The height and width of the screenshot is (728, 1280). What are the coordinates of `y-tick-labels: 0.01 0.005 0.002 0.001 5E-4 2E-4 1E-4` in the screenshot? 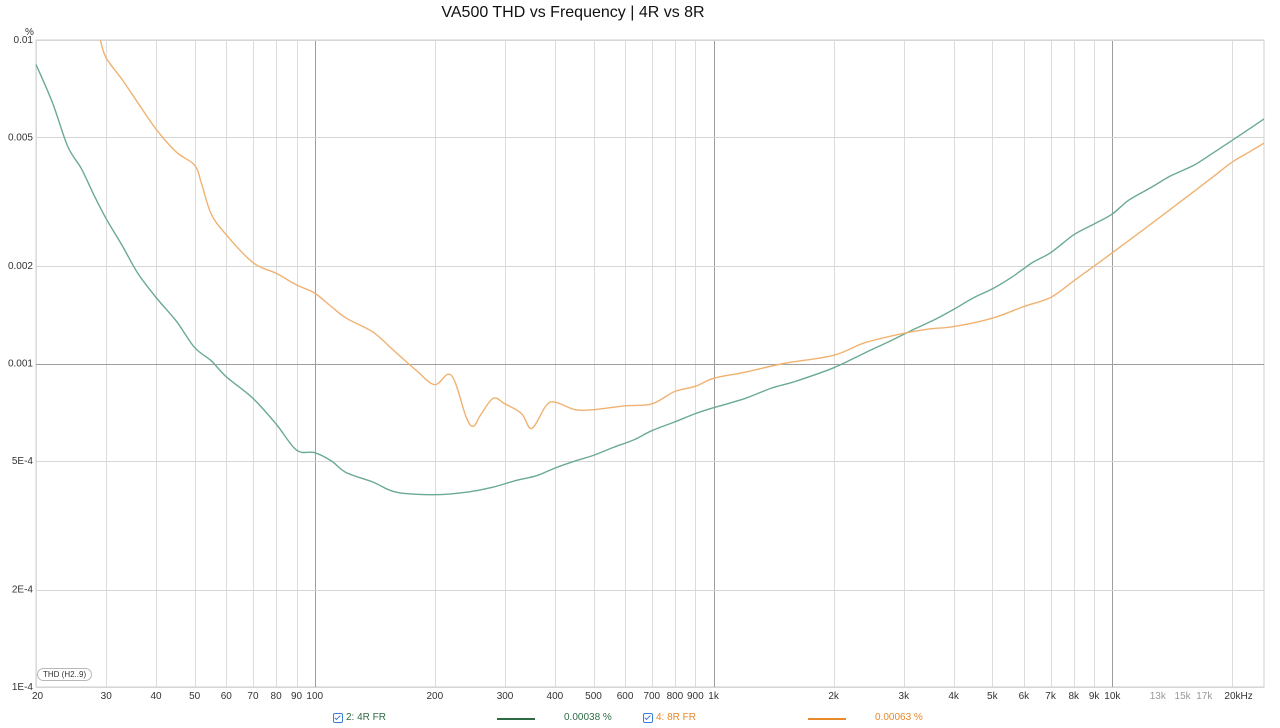 It's located at (20, 364).